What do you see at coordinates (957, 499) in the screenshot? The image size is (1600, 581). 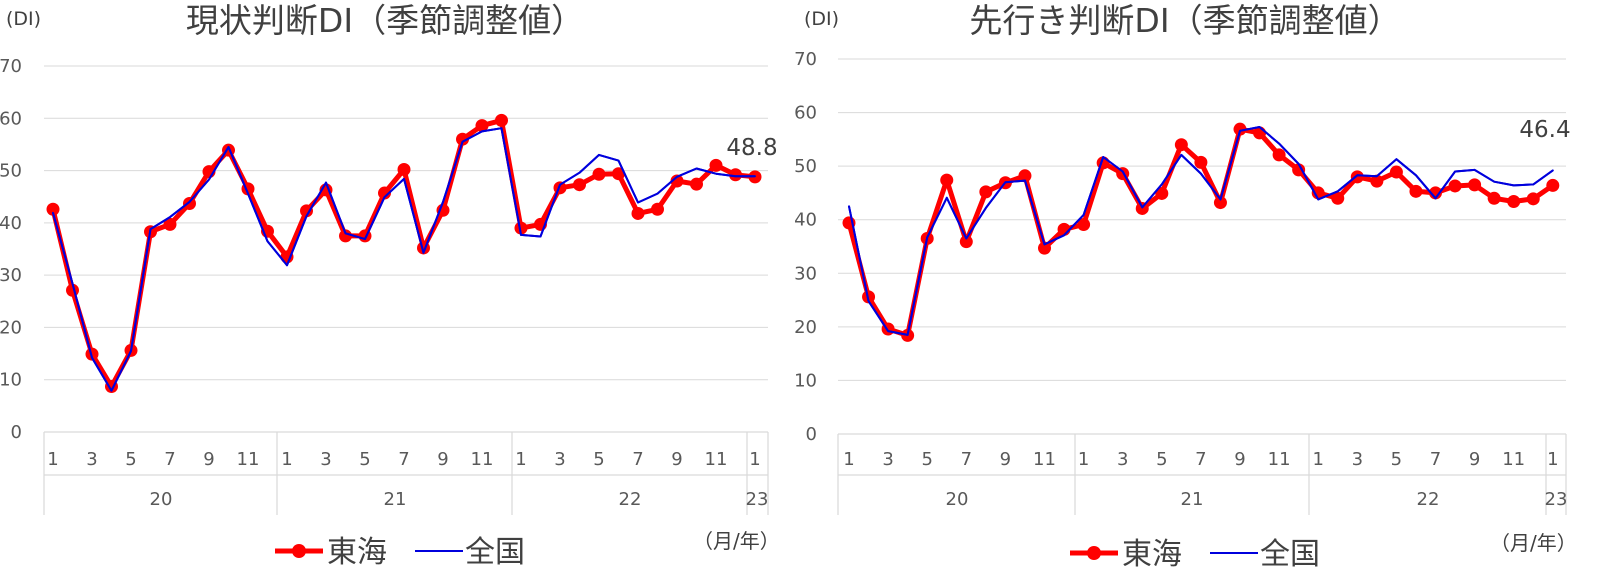 I see `x-tick-label-year: 20` at bounding box center [957, 499].